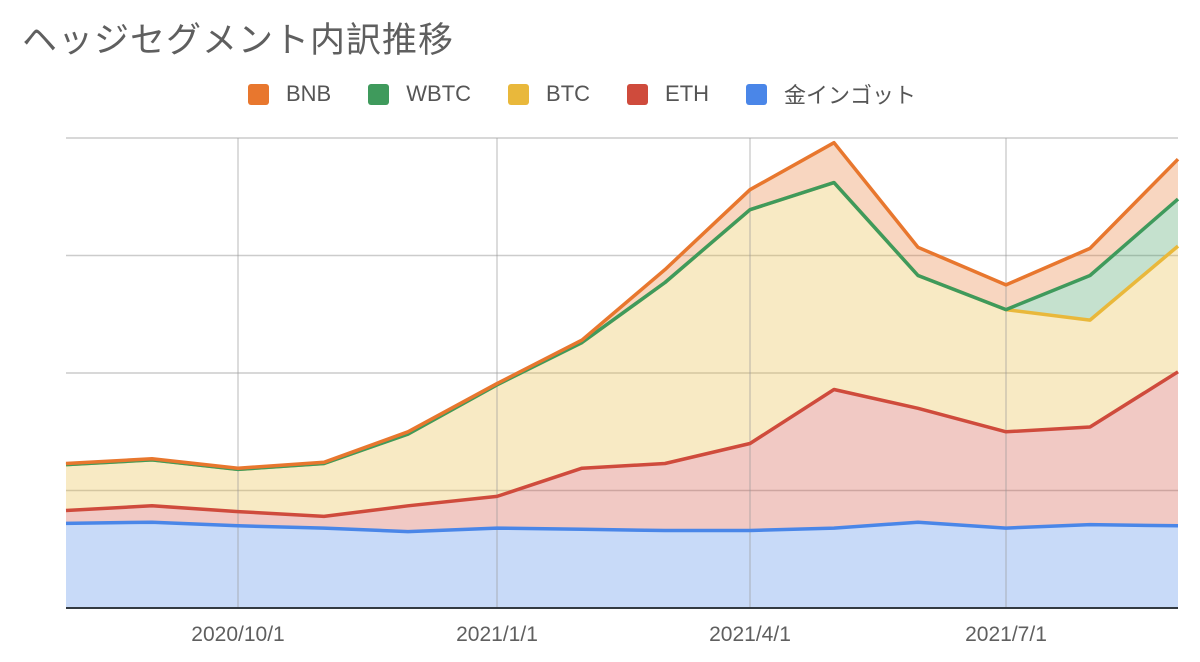  Describe the element at coordinates (600, 94) in the screenshot. I see `chart-legend: BNB WBTC BTC ETH 金インゴット` at that location.